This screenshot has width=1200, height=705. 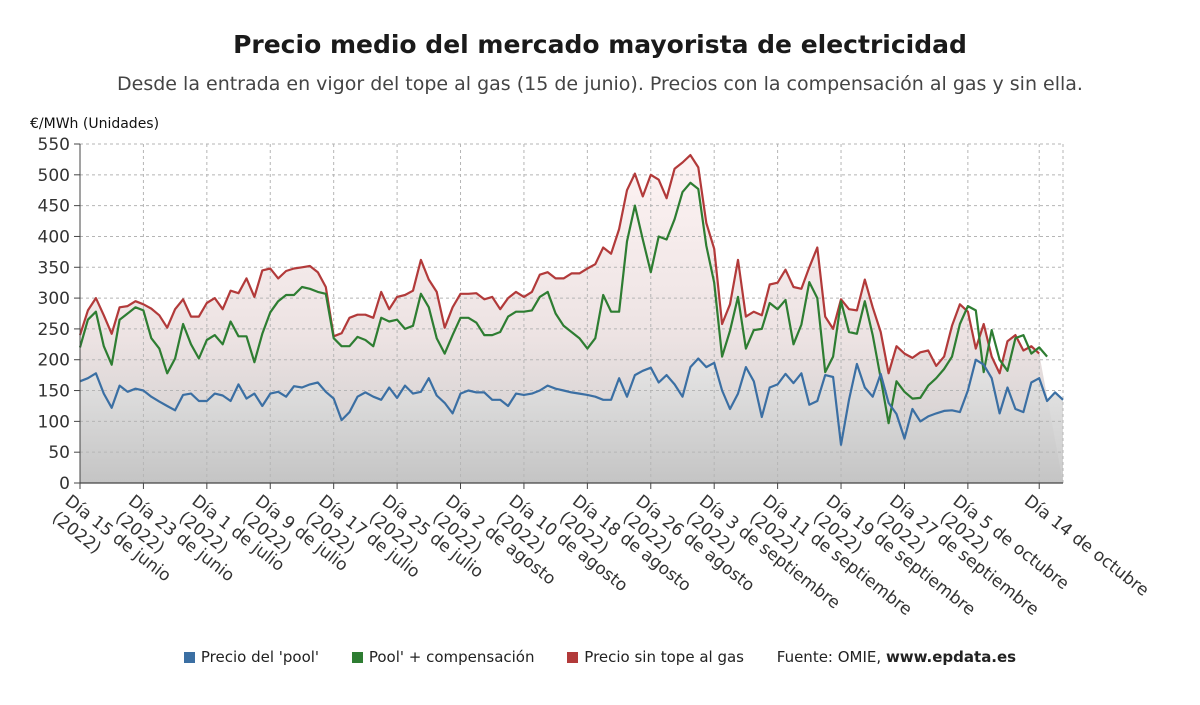 I want to click on legend-swatch-sin-tope, so click(x=573, y=657).